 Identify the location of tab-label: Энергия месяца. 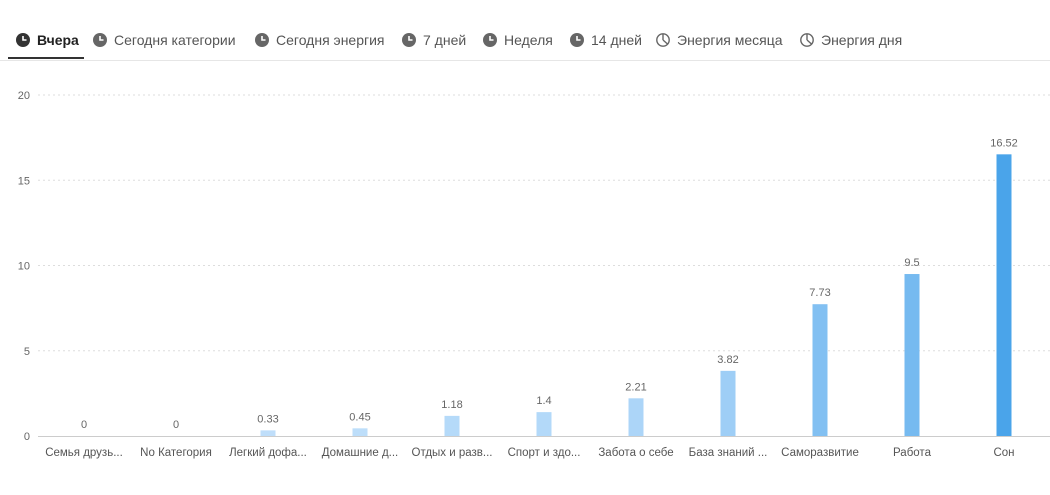
(730, 40).